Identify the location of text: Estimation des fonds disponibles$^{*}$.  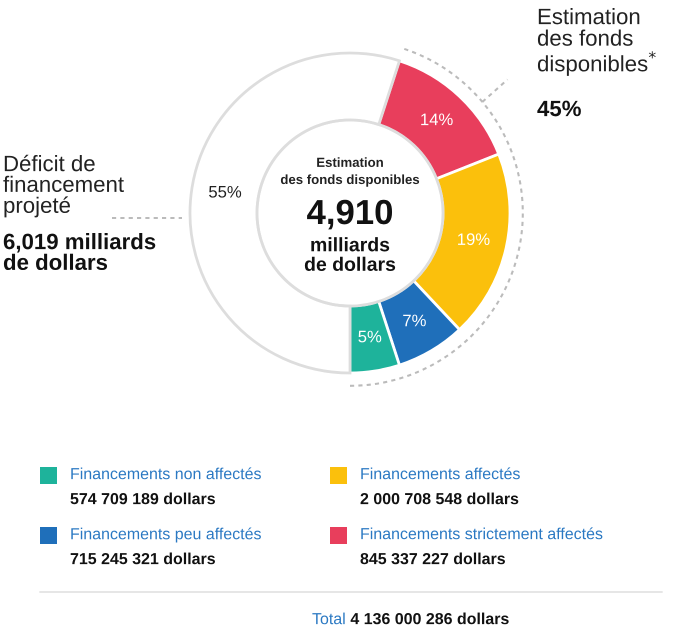
(597, 42).